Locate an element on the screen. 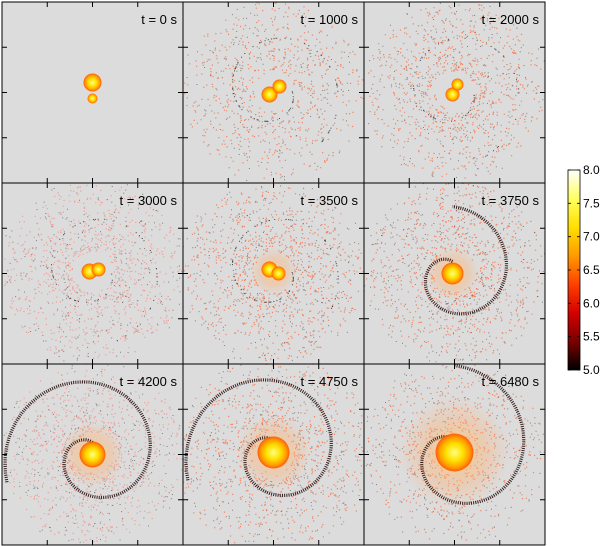 The image size is (600, 546). panel-4: t = 3000 s is located at coordinates (92, 273).